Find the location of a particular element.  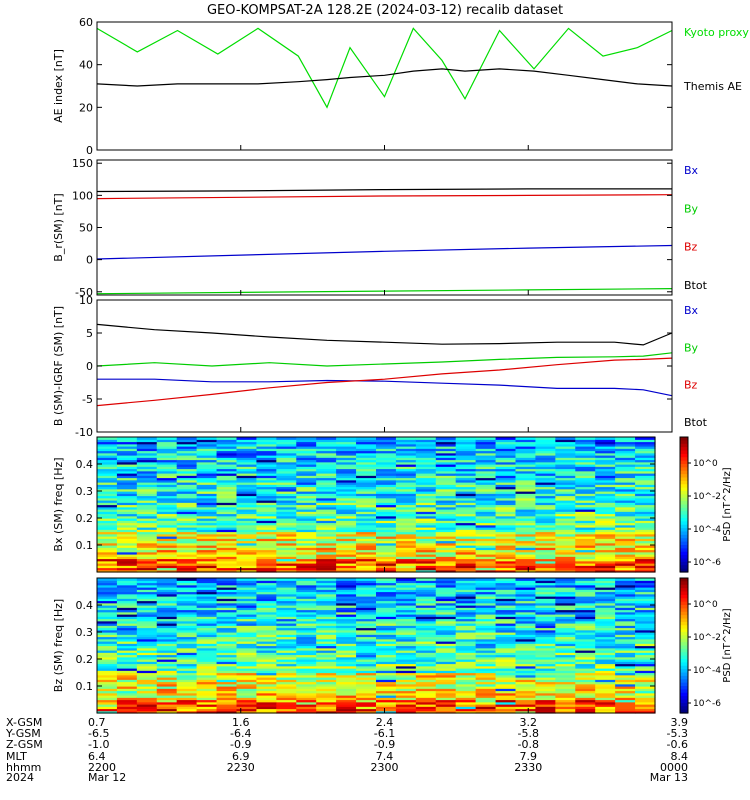

ephemeris-value: -6.5 is located at coordinates (98, 733).